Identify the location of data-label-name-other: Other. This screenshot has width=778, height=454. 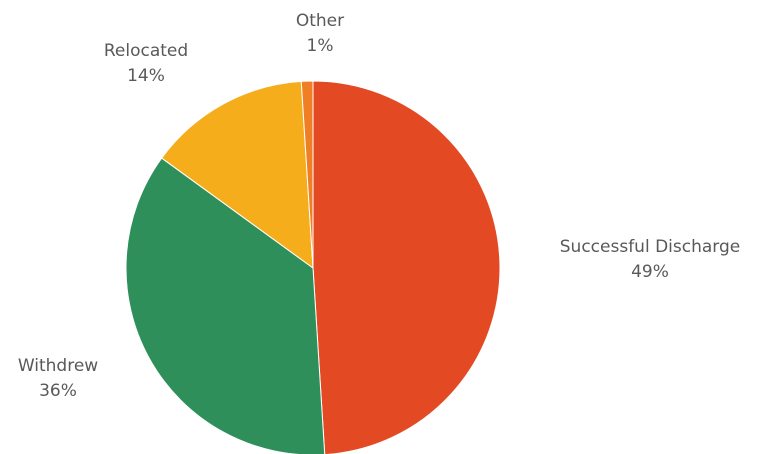
(320, 21).